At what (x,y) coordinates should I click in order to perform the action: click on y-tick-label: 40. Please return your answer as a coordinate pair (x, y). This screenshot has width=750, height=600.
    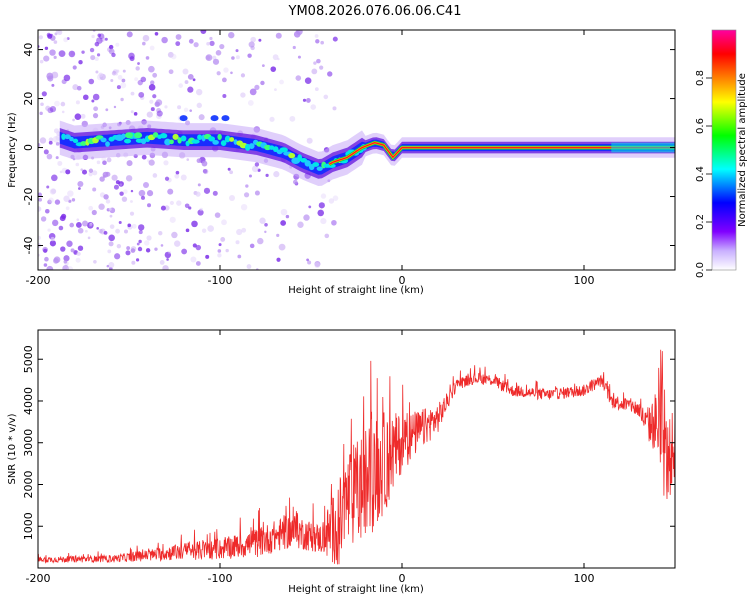
    Looking at the image, I should click on (28, 50).